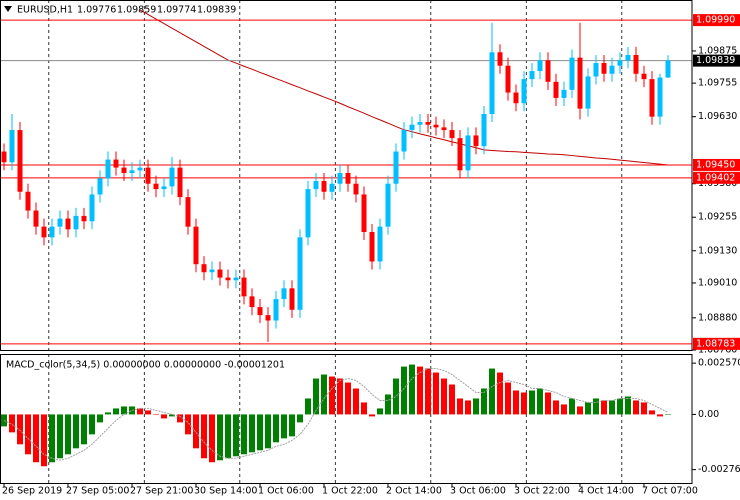  What do you see at coordinates (161, 491) in the screenshot?
I see `x-tick-label: 27 Sep 21:00` at bounding box center [161, 491].